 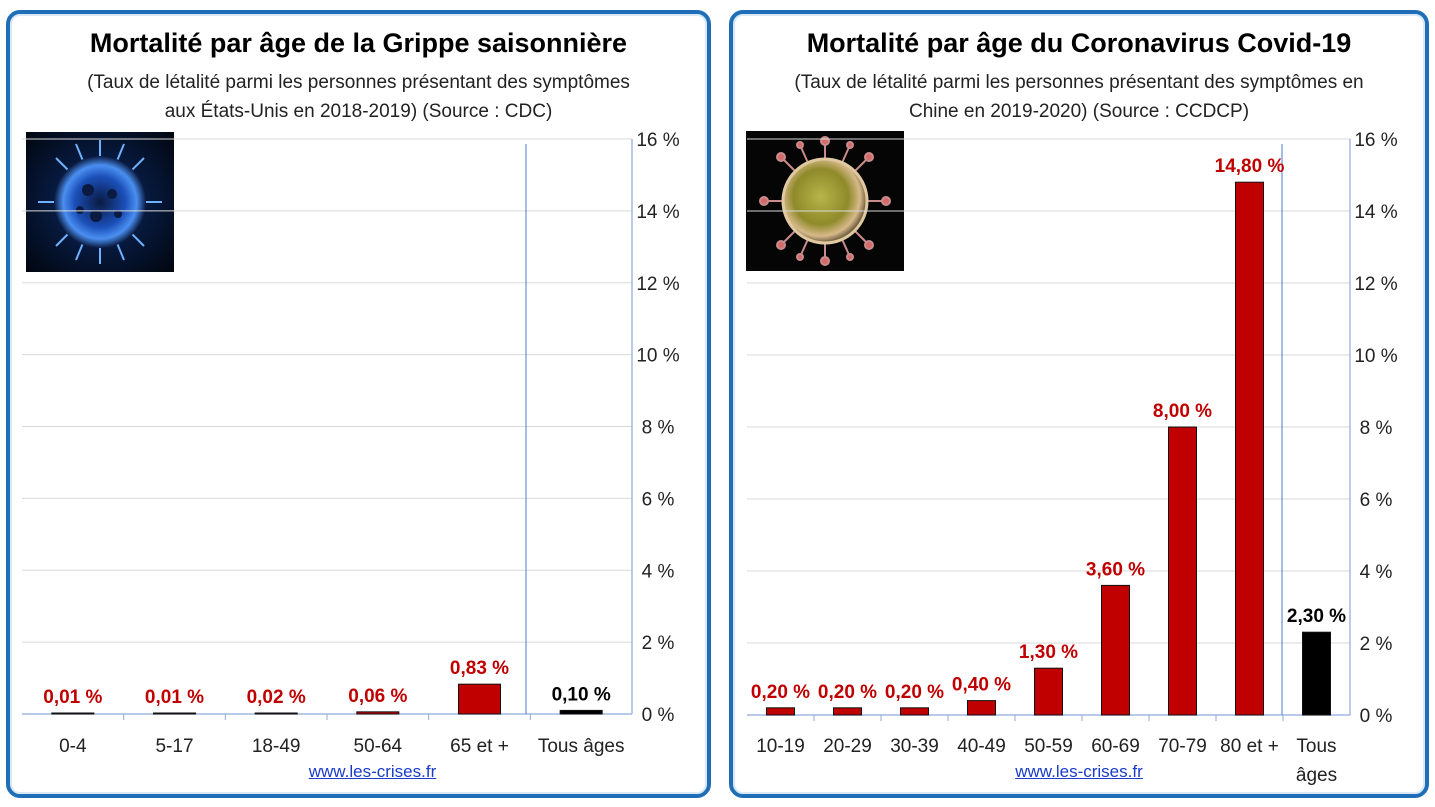 I want to click on data-label: 3,60 %, so click(x=1115, y=569).